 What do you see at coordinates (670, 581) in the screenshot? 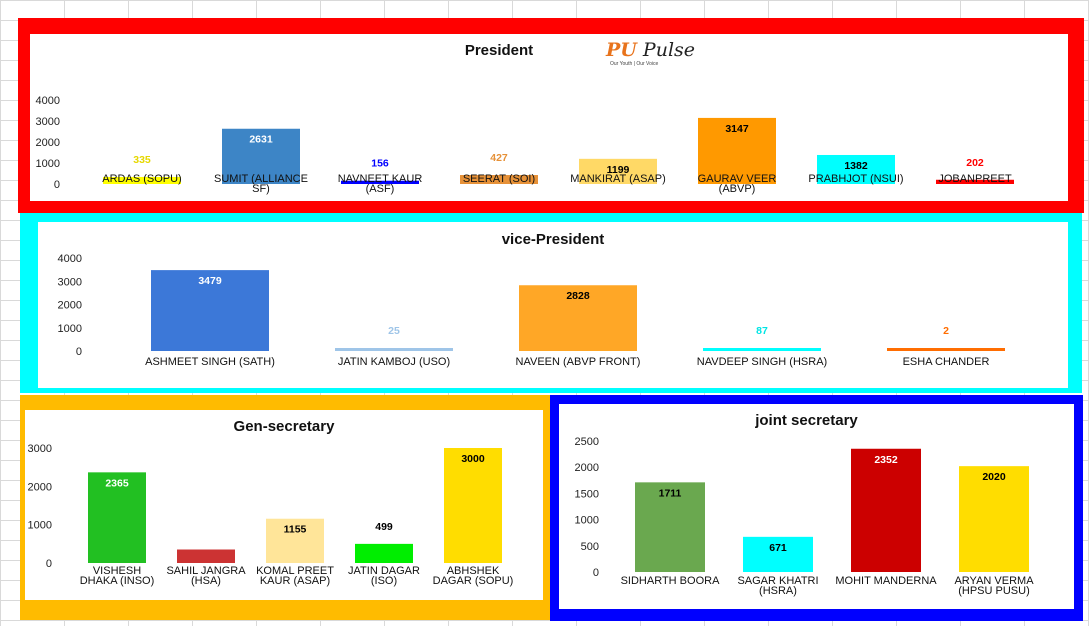
I see `category-label: SIDHARTH BOORA` at bounding box center [670, 581].